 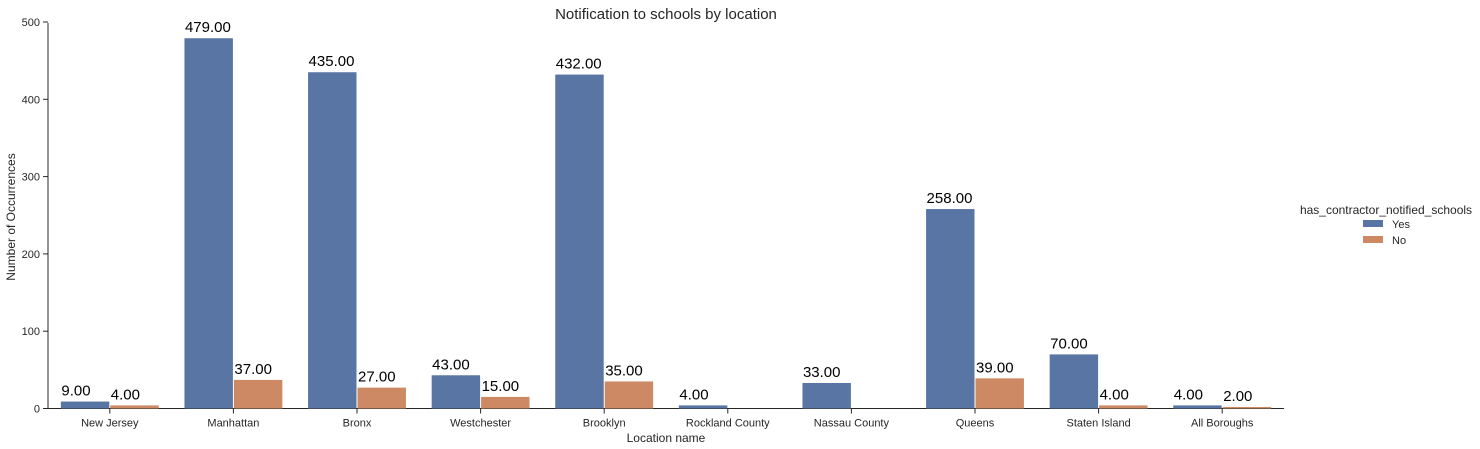 What do you see at coordinates (31, 100) in the screenshot?
I see `y-tick-label: 400` at bounding box center [31, 100].